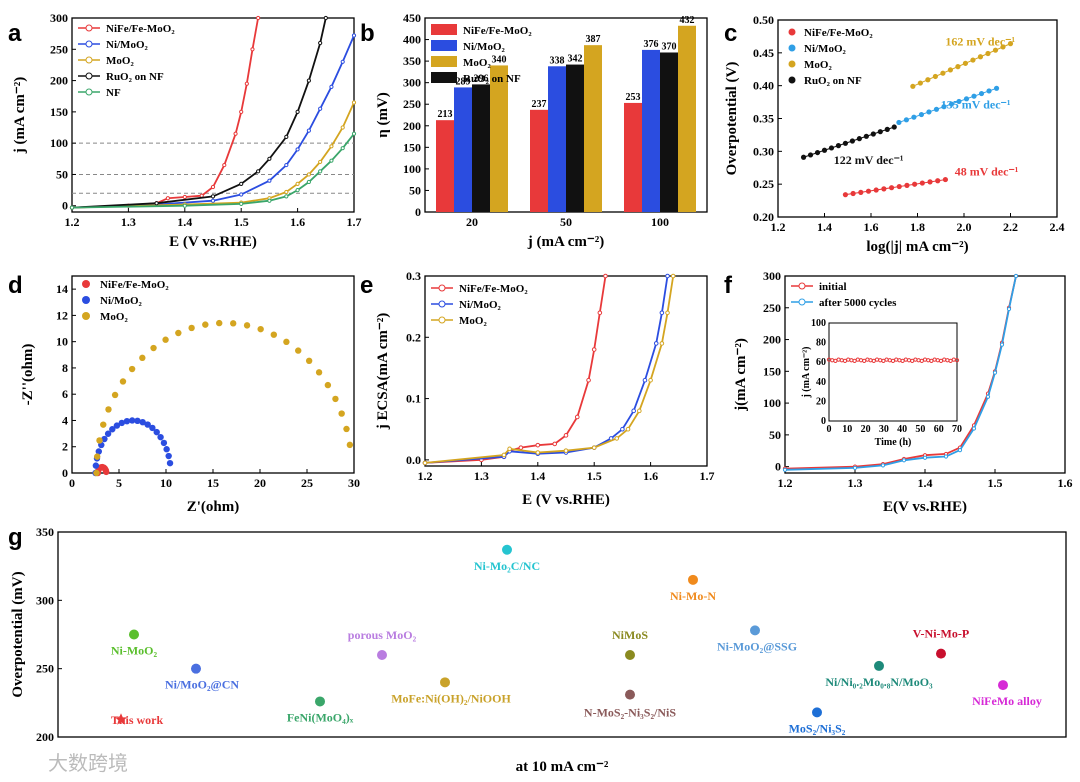 This screenshot has width=1080, height=782. Describe the element at coordinates (1057, 227) in the screenshot. I see `x-tick-label: 2.4` at that location.